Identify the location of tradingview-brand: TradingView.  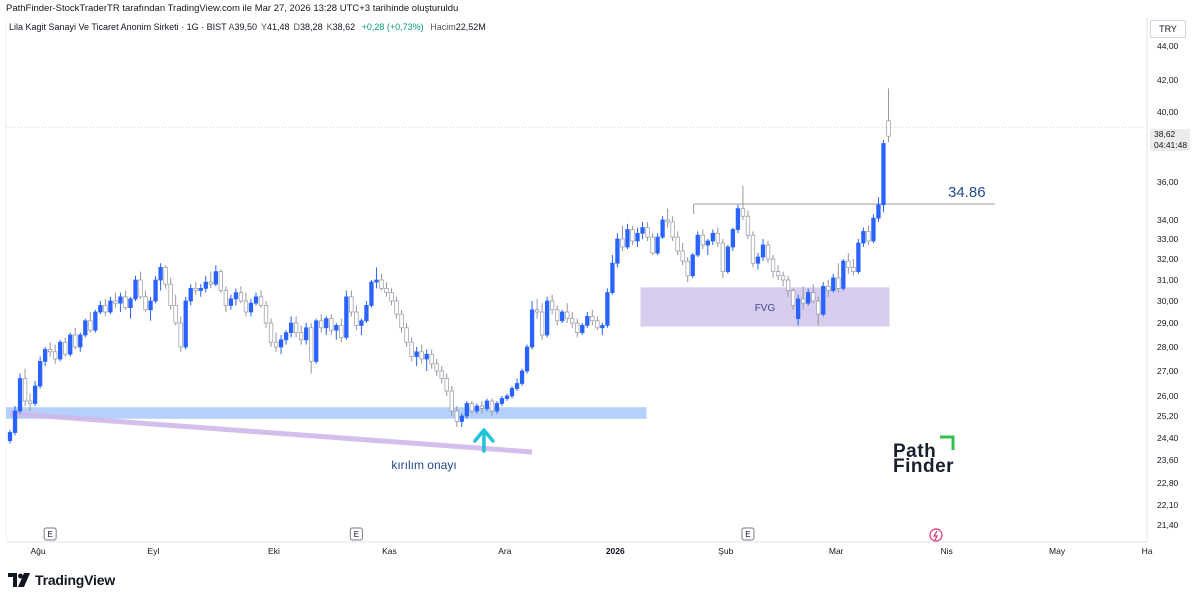
(61, 580).